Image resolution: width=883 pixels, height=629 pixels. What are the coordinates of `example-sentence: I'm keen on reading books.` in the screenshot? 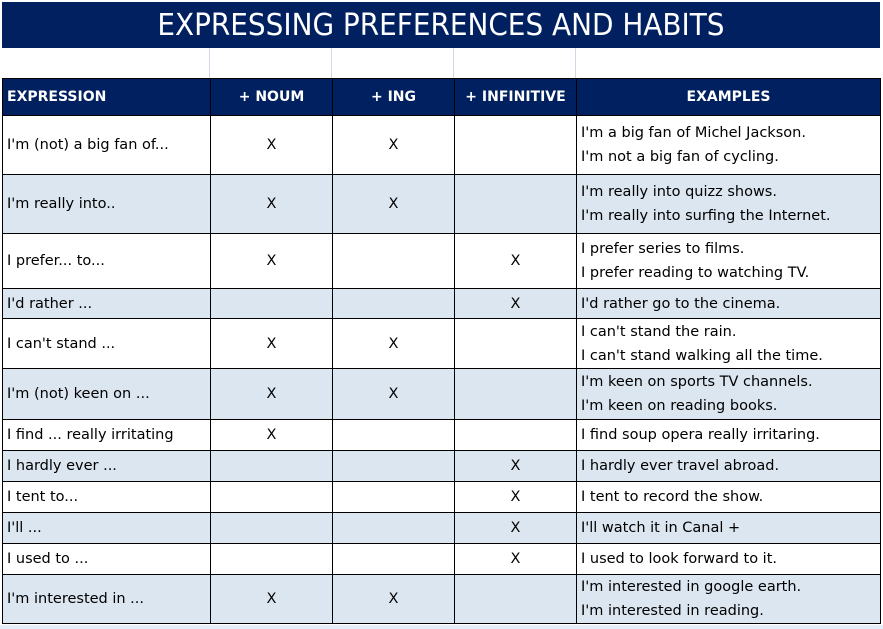 It's located at (679, 406).